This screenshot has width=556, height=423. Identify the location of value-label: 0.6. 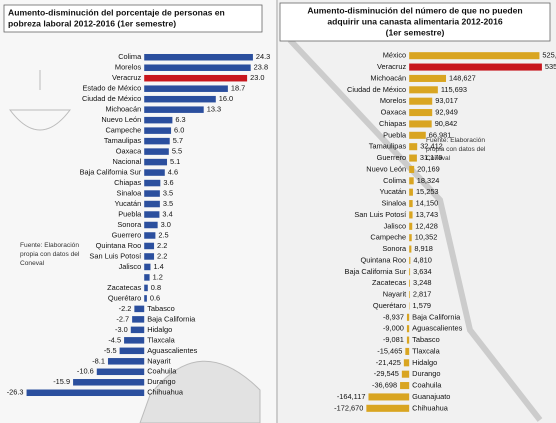
(155, 297).